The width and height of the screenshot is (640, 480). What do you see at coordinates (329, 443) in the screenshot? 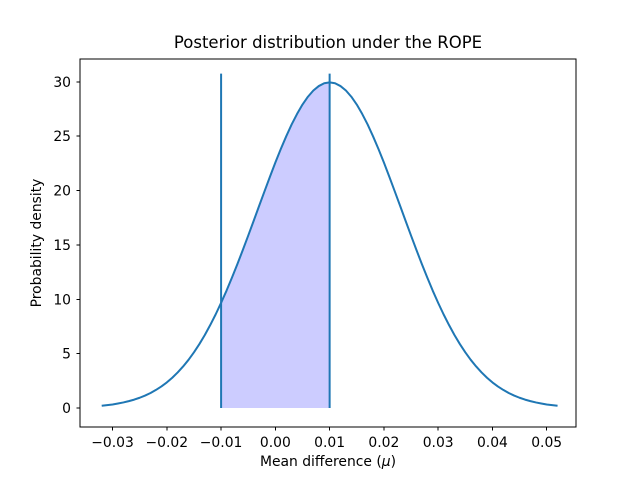
I see `x-tick-label: 0.01` at bounding box center [329, 443].